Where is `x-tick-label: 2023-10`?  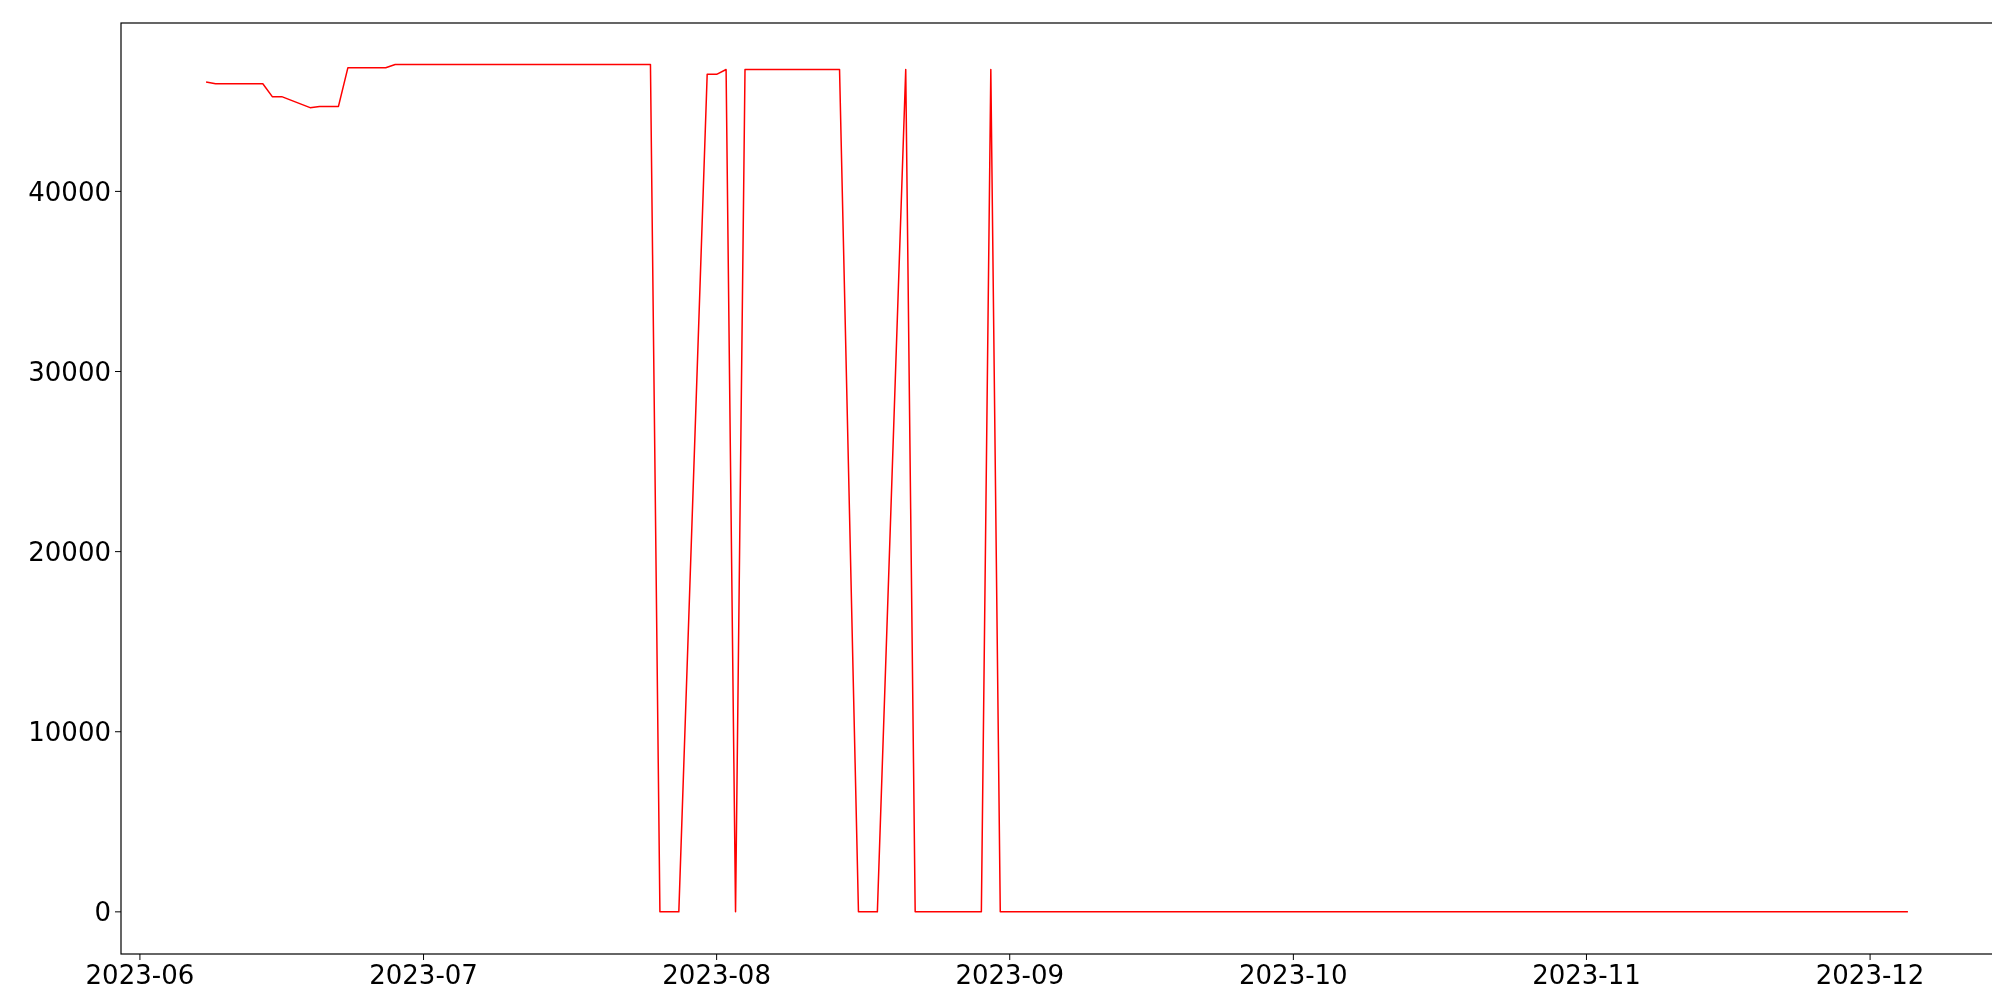
x-tick-label: 2023-10 is located at coordinates (1293, 975).